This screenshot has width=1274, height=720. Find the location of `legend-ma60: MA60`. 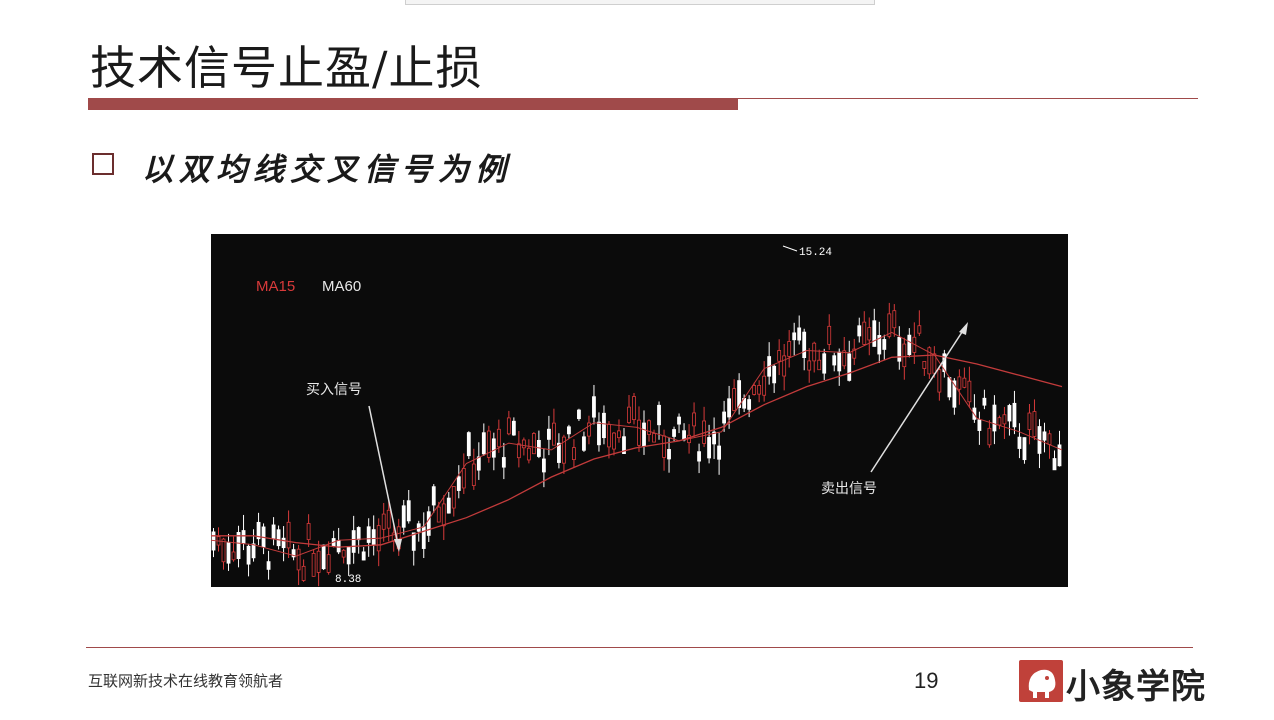

legend-ma60: MA60 is located at coordinates (341, 286).